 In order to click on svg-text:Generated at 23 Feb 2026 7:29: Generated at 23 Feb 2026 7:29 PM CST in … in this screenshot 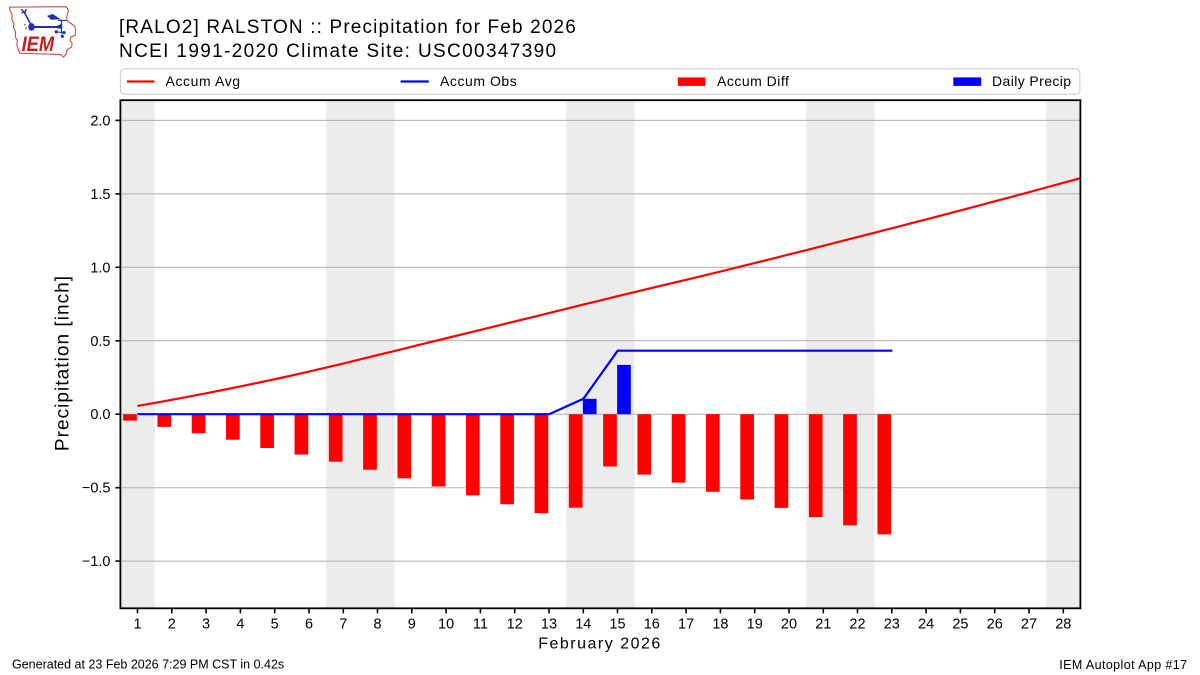, I will do `click(148, 665)`.